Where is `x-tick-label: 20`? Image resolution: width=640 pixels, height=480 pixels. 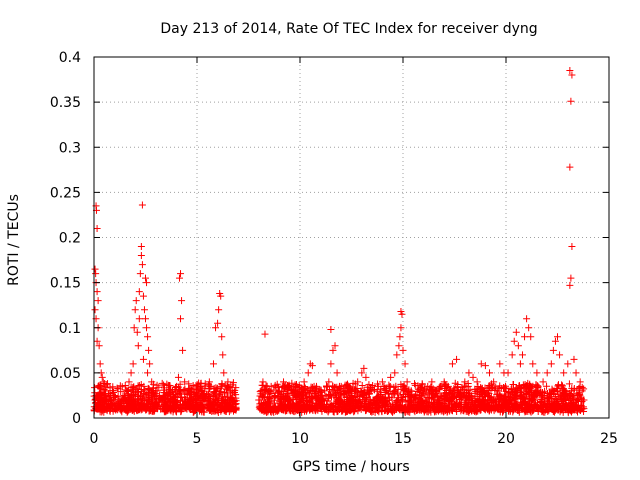
x-tick-label: 20 is located at coordinates (506, 439).